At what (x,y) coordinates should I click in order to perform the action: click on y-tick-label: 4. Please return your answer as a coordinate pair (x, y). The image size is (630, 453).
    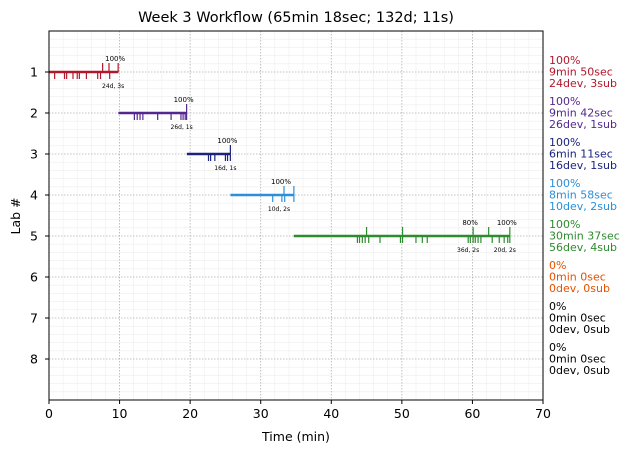
    Looking at the image, I should click on (34, 195).